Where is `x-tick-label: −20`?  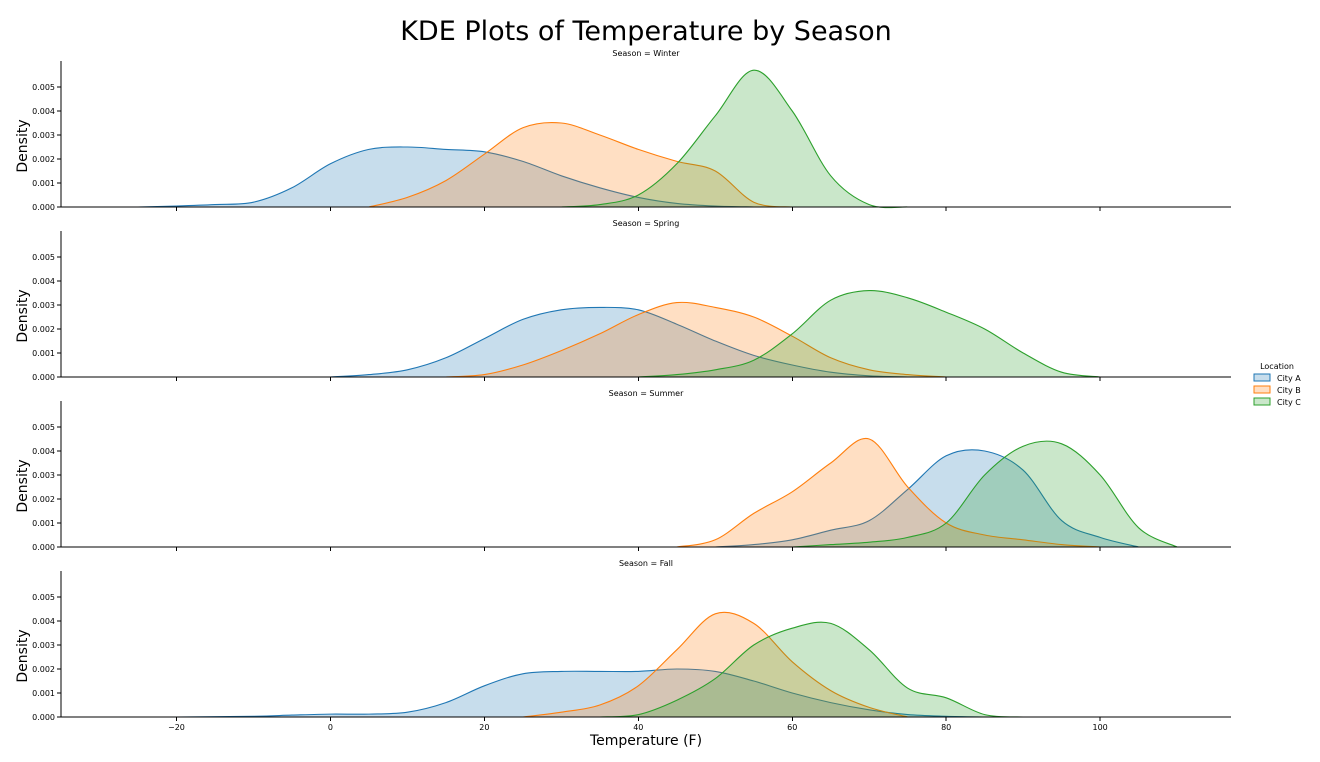 x-tick-label: −20 is located at coordinates (176, 727).